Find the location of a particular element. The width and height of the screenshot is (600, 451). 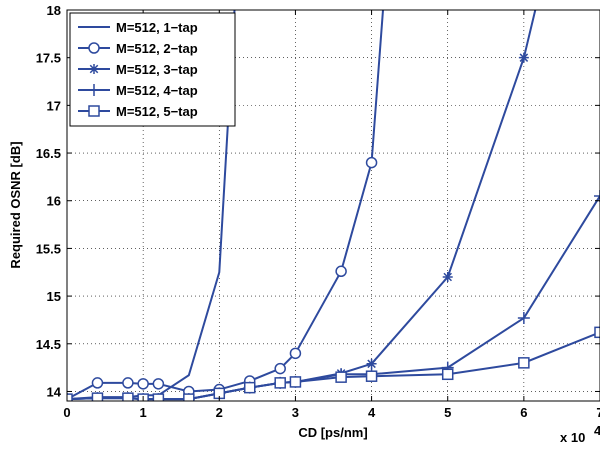

legend-item: M=512, 5−tap is located at coordinates (138, 111).